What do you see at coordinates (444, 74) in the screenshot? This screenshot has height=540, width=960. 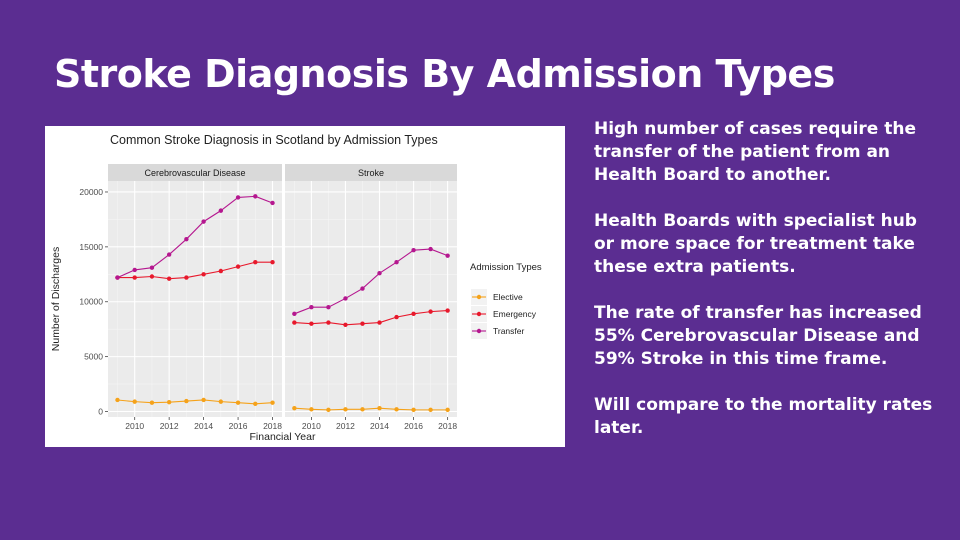 I see `slide-title: Stroke Diagnosis By Admission Types` at bounding box center [444, 74].